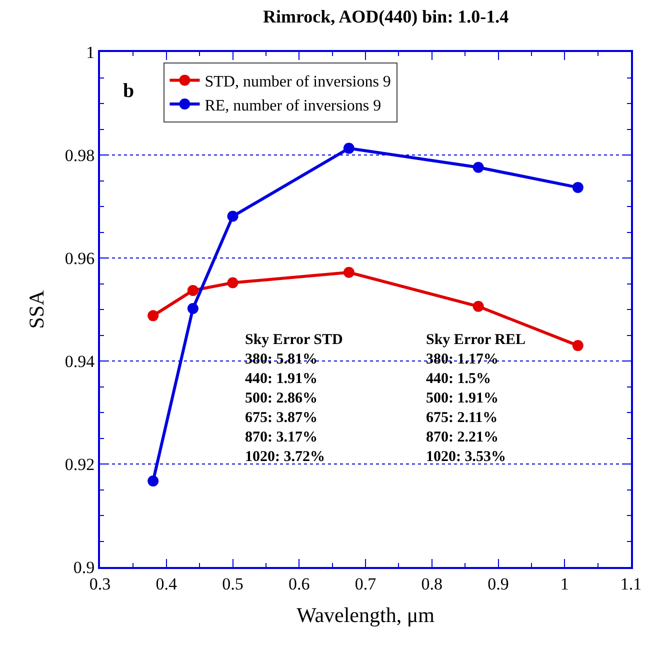 The image size is (654, 662). What do you see at coordinates (365, 615) in the screenshot?
I see `x-axis-title: Wavelength, μm` at bounding box center [365, 615].